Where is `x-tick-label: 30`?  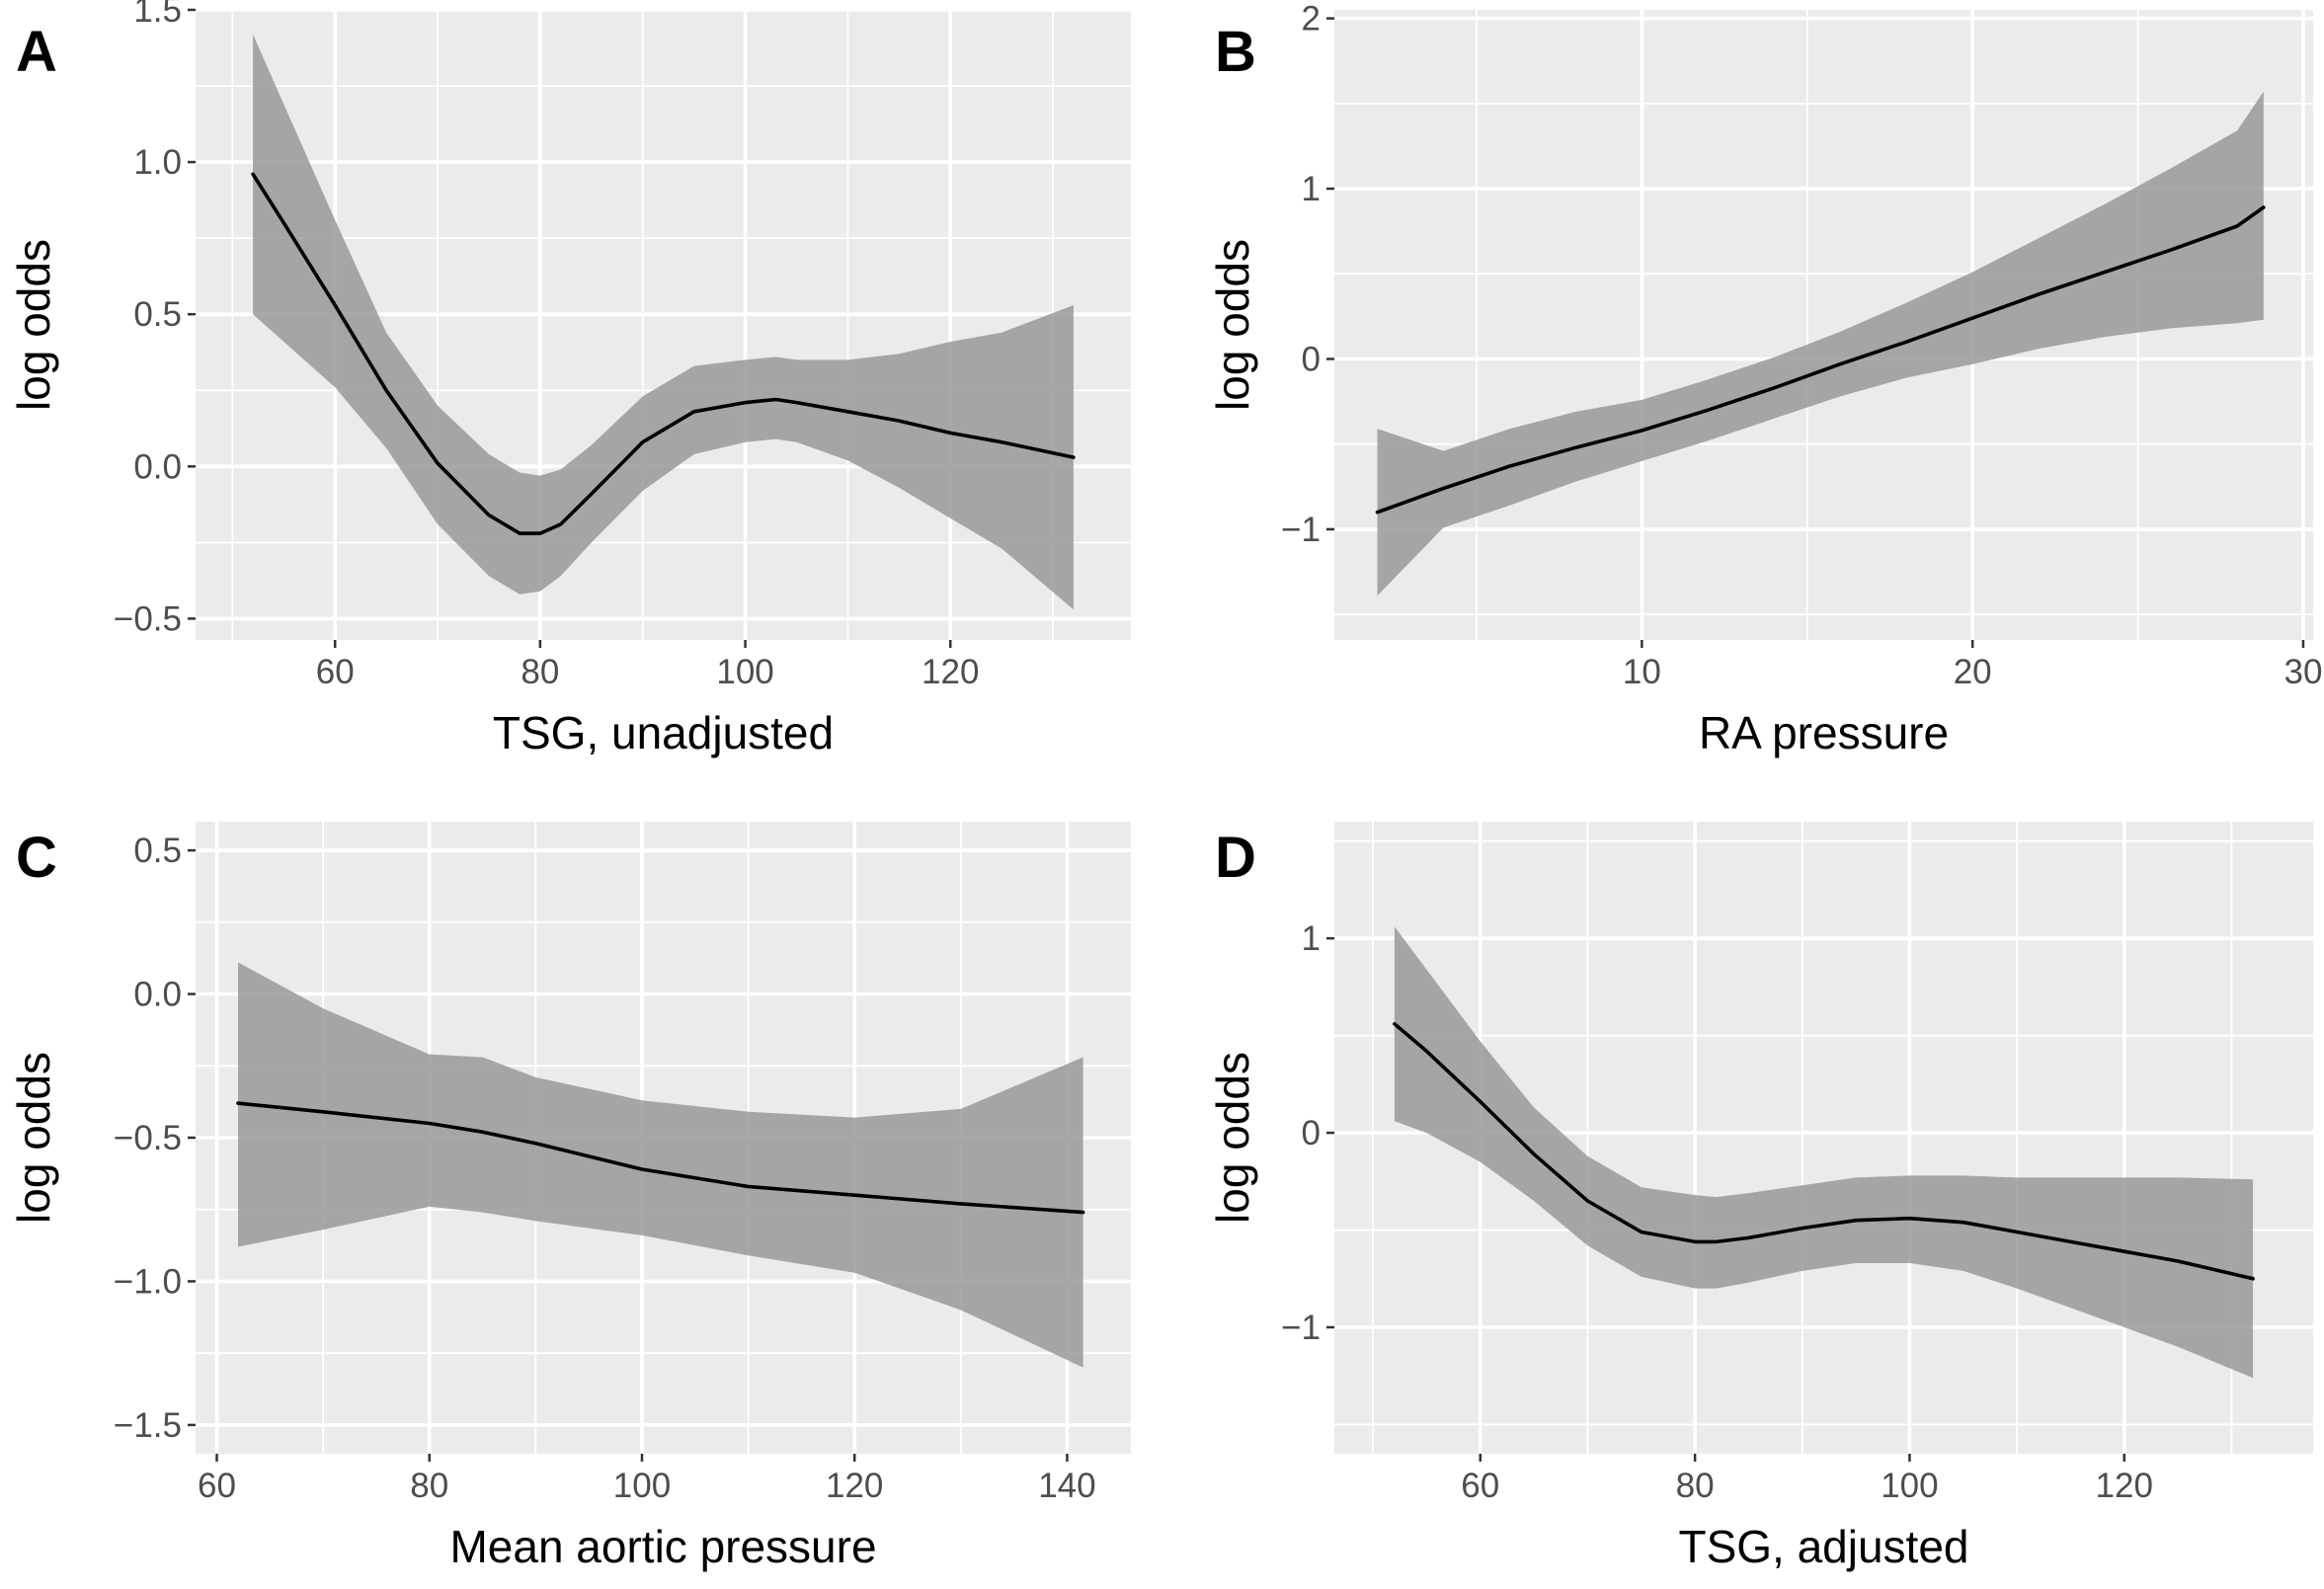 x-tick-label: 30 is located at coordinates (2303, 672).